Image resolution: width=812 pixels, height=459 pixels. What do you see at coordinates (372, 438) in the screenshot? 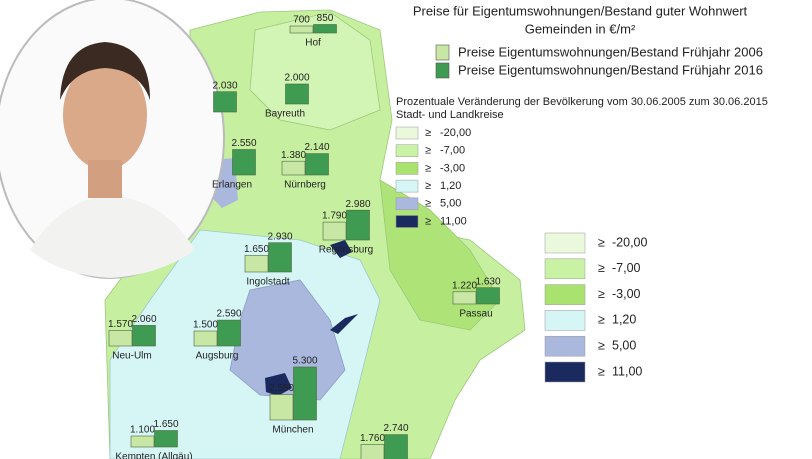
I see `price-label: 1.760` at bounding box center [372, 438].